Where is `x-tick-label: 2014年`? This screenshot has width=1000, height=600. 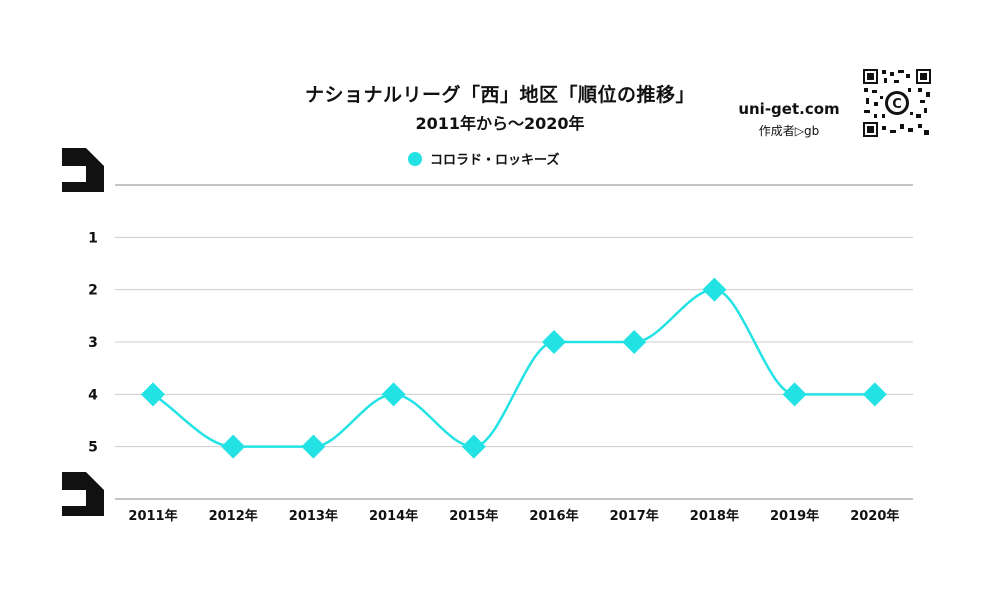 x-tick-label: 2014年 is located at coordinates (393, 516).